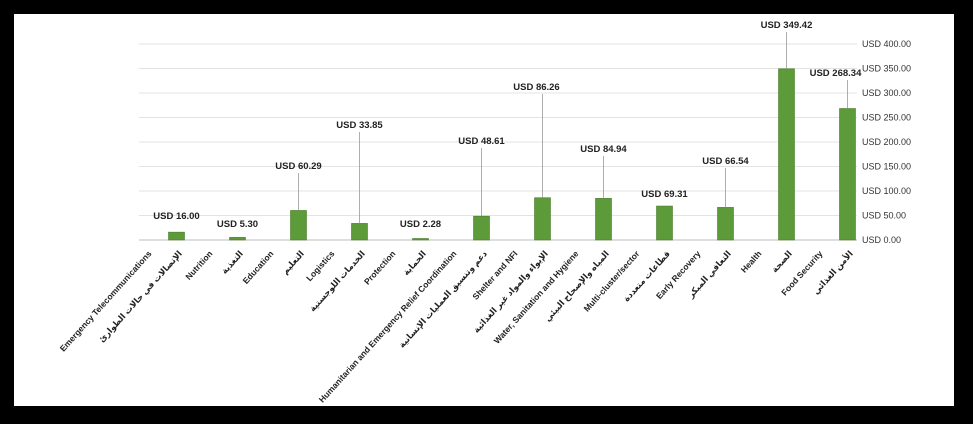  What do you see at coordinates (781, 262) in the screenshot?
I see `x-category-label: الصحة` at bounding box center [781, 262].